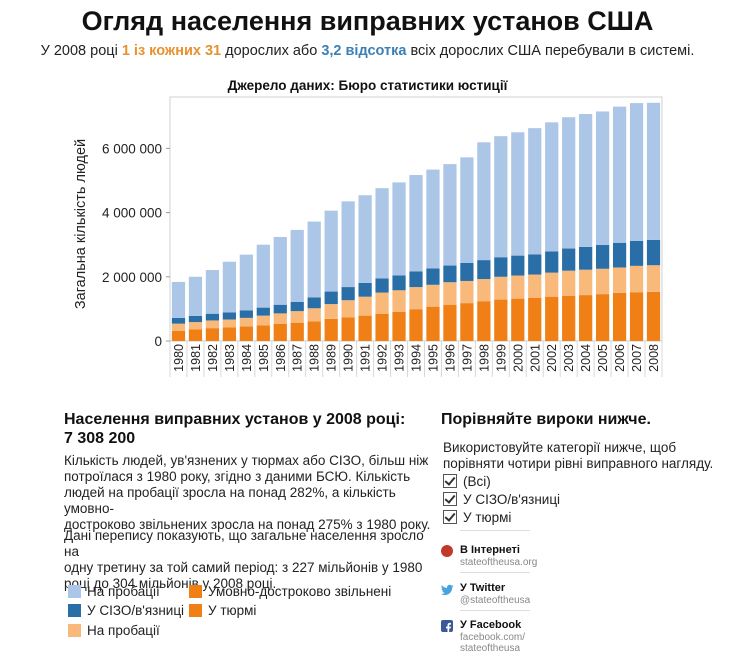  What do you see at coordinates (114, 592) in the screenshot?
I see `legend-item-probation: На пробації` at bounding box center [114, 592].